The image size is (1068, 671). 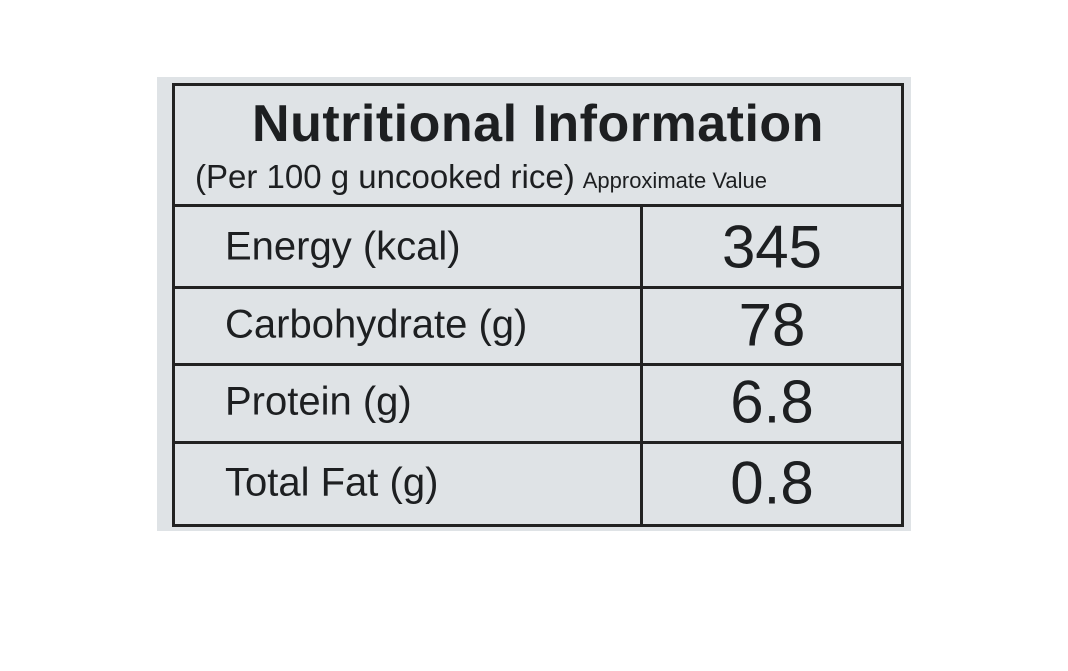 I want to click on nutrient-name: Energy (kcal), so click(x=343, y=246).